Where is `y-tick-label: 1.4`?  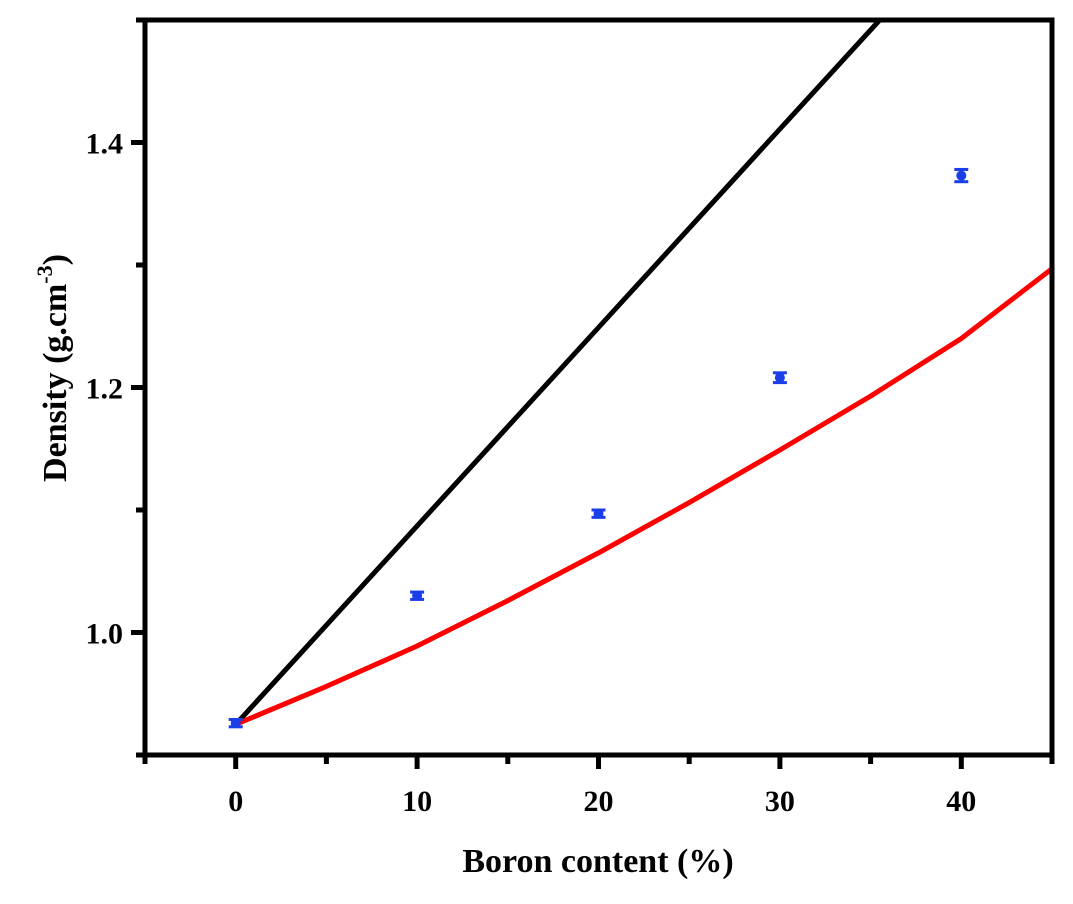 y-tick-label: 1.4 is located at coordinates (105, 144).